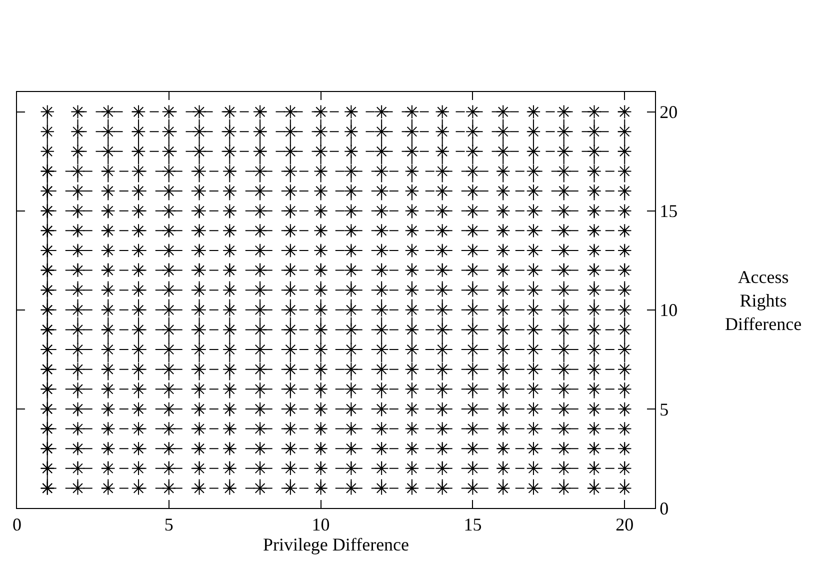 This screenshot has height=586, width=814. I want to click on y-tick-label: 15, so click(669, 211).